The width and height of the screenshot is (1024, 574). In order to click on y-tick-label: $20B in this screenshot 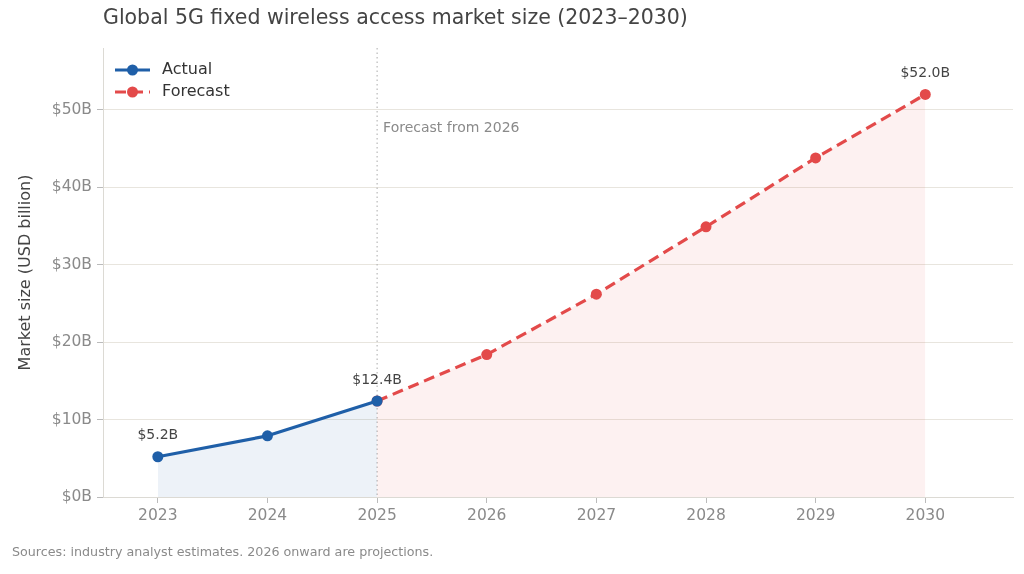, I will do `click(71, 341)`.